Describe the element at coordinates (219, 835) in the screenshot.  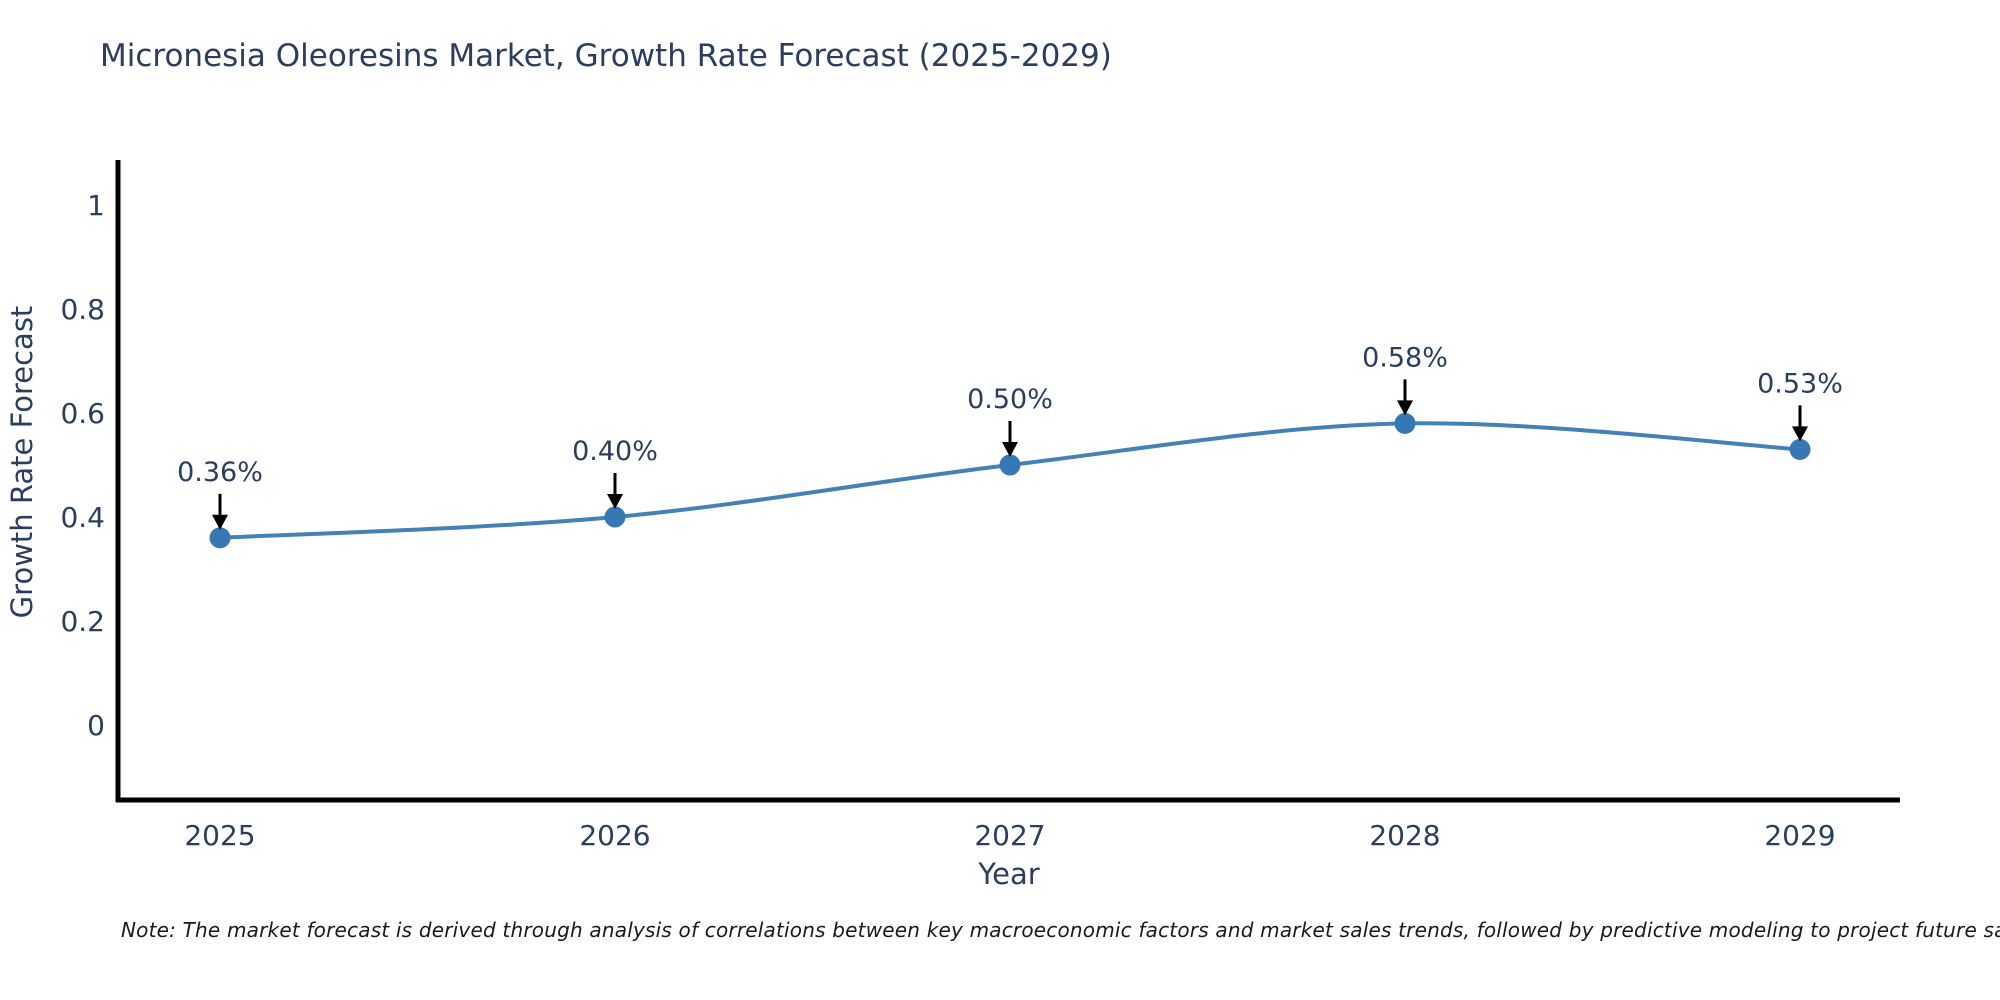
I see `x-tick-label: 2025` at that location.